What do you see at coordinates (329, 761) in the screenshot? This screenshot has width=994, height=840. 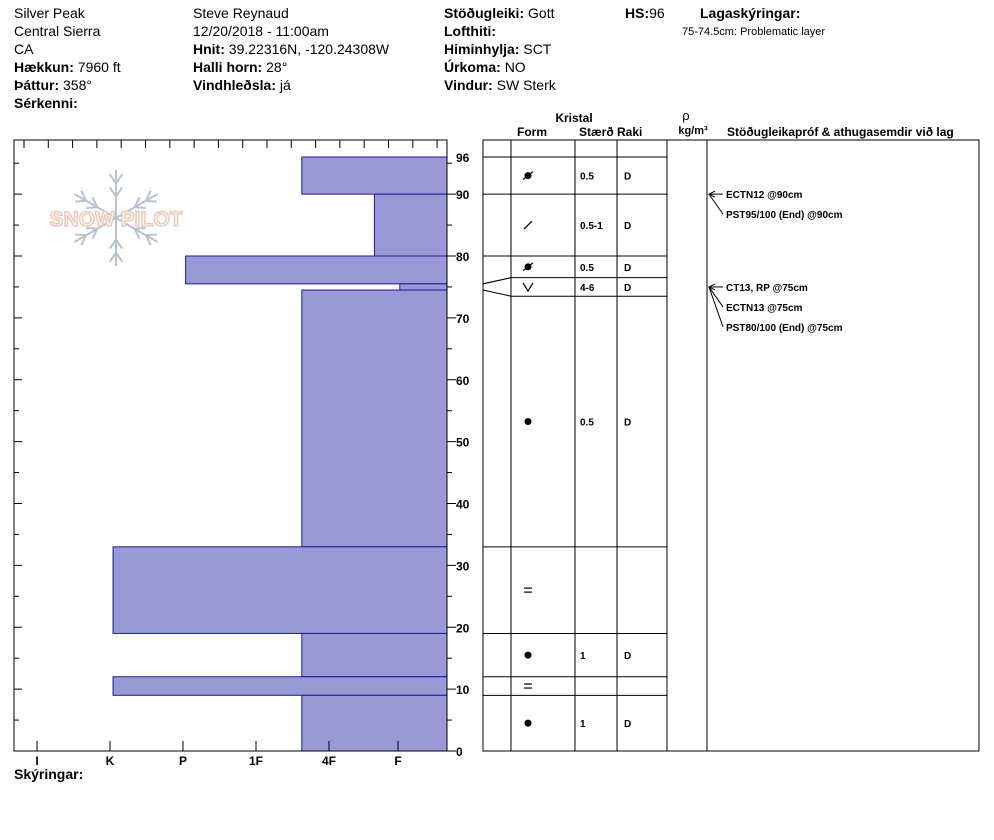 I see `hardness-tick-label: 4F` at bounding box center [329, 761].